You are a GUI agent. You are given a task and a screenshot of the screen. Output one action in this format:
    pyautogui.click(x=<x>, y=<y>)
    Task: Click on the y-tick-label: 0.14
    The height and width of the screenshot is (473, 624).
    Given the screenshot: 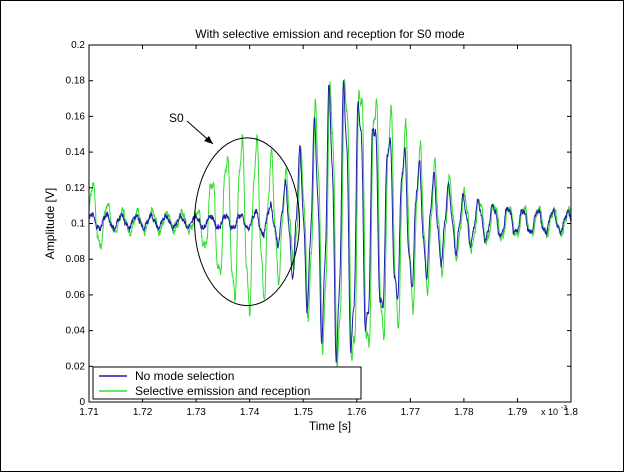 What is the action you would take?
    pyautogui.click(x=76, y=152)
    